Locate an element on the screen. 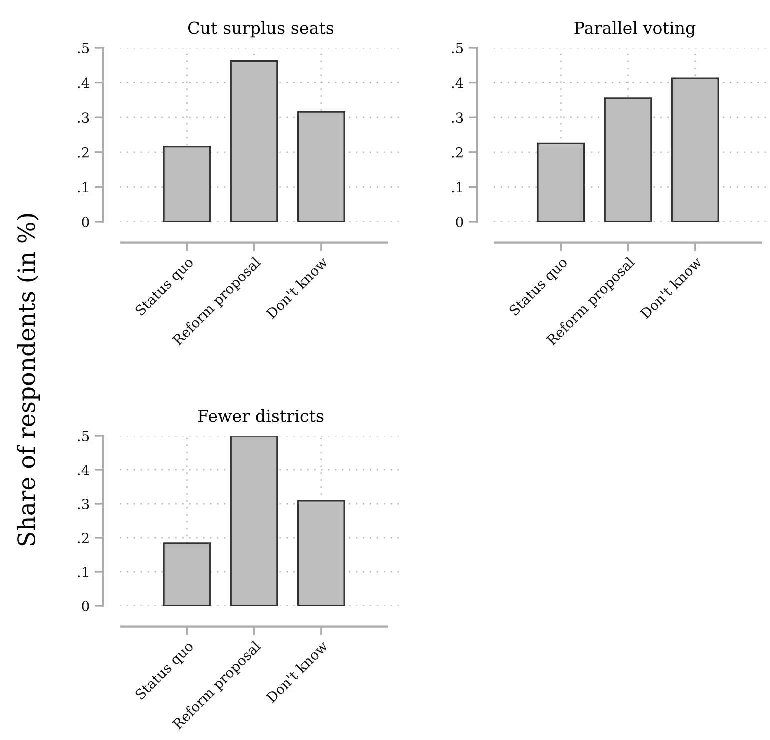  chart-title: Cut surplus seats is located at coordinates (261, 29).